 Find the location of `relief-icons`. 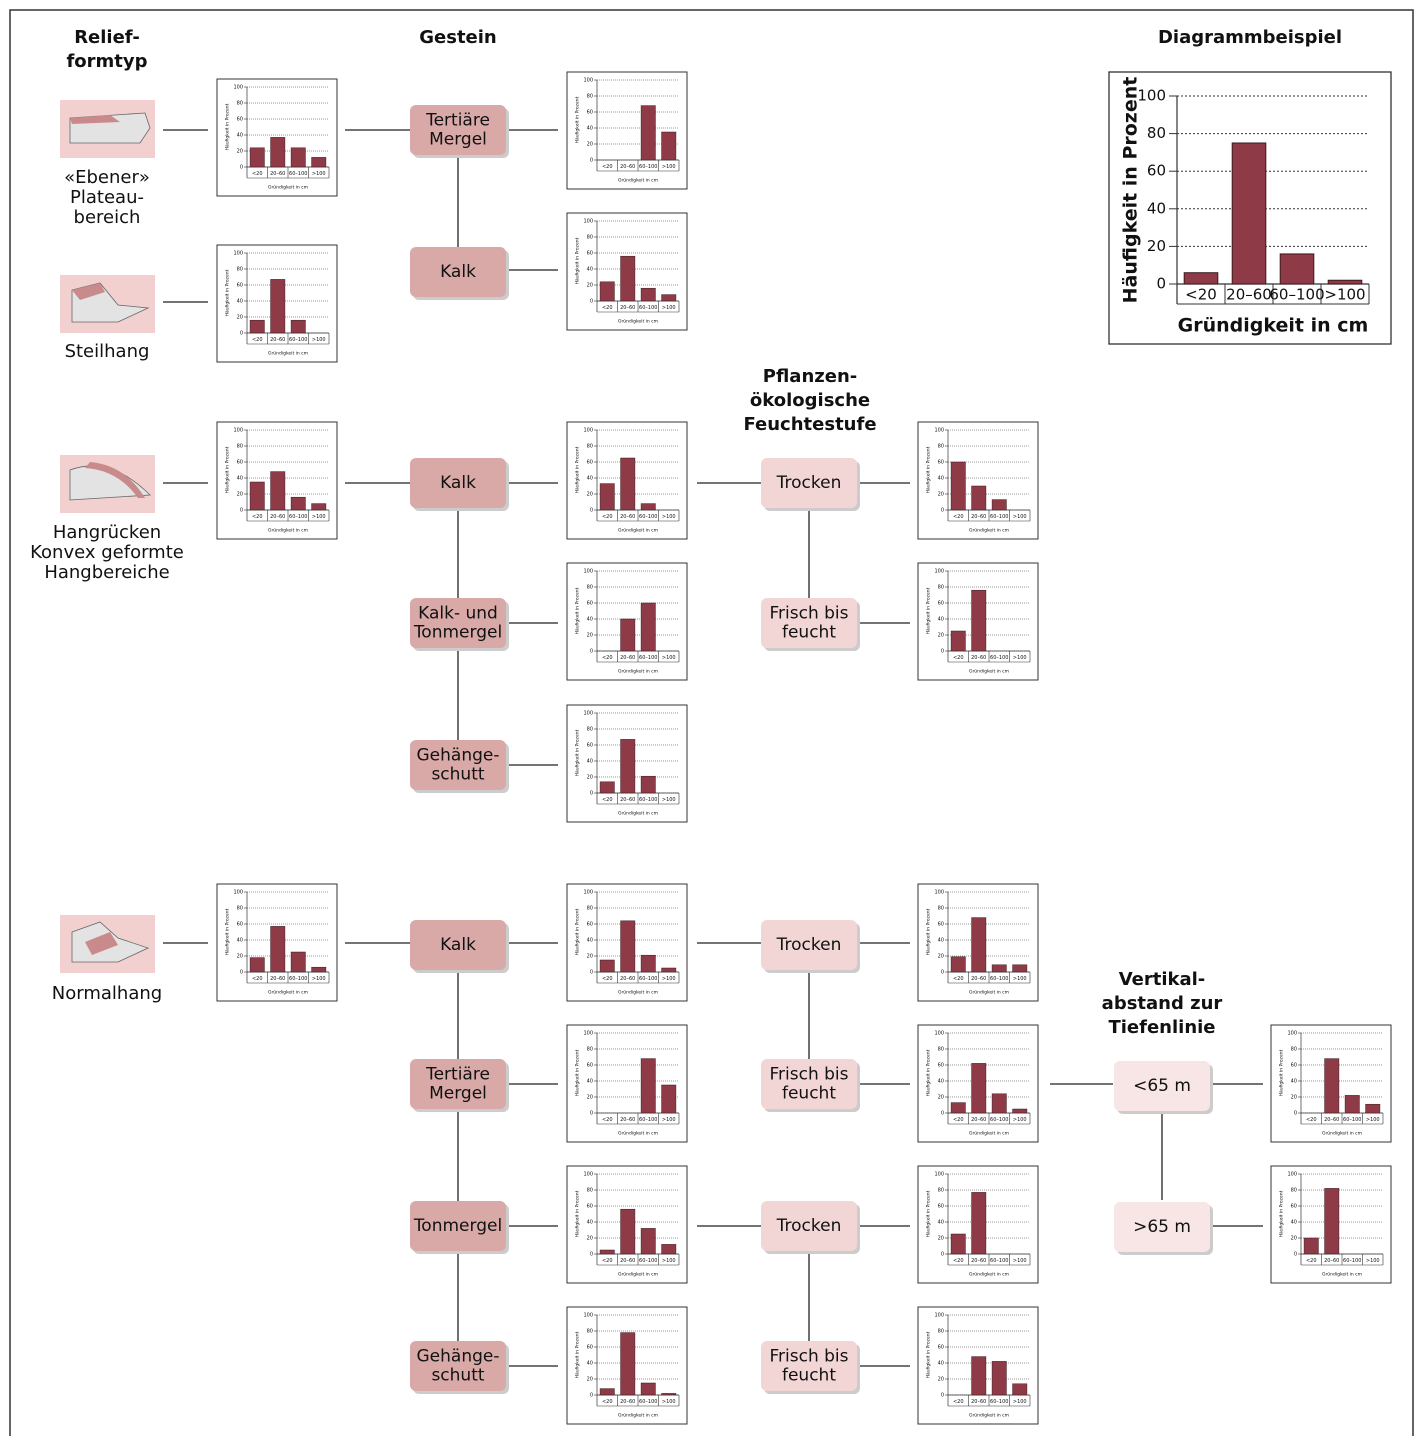

relief-icons is located at coordinates (107, 536).